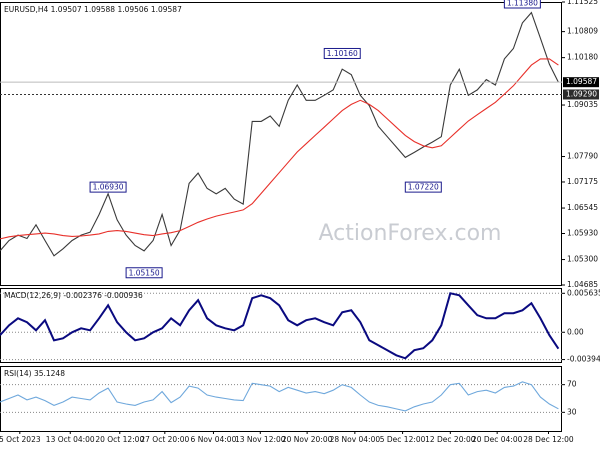  Describe the element at coordinates (572, 411) in the screenshot. I see `y-tick-label: 30` at that location.